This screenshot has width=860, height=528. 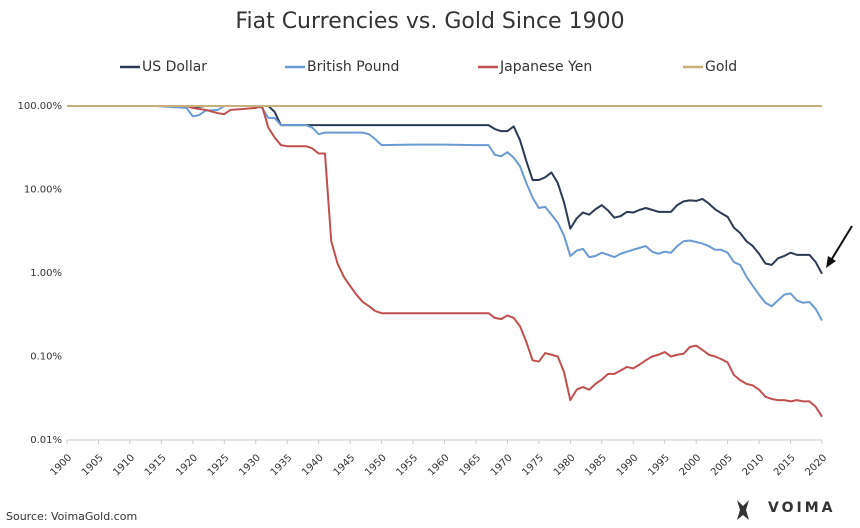 What do you see at coordinates (46, 440) in the screenshot?
I see `y-tick-label: 0.01%` at bounding box center [46, 440].